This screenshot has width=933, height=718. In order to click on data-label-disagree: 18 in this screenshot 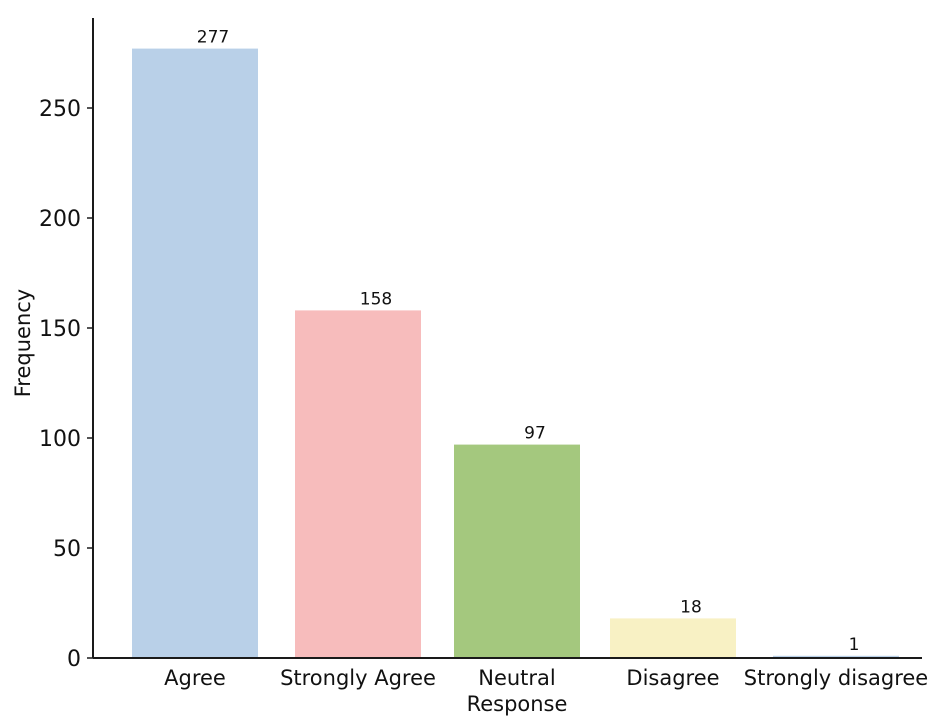, I will do `click(691, 607)`.